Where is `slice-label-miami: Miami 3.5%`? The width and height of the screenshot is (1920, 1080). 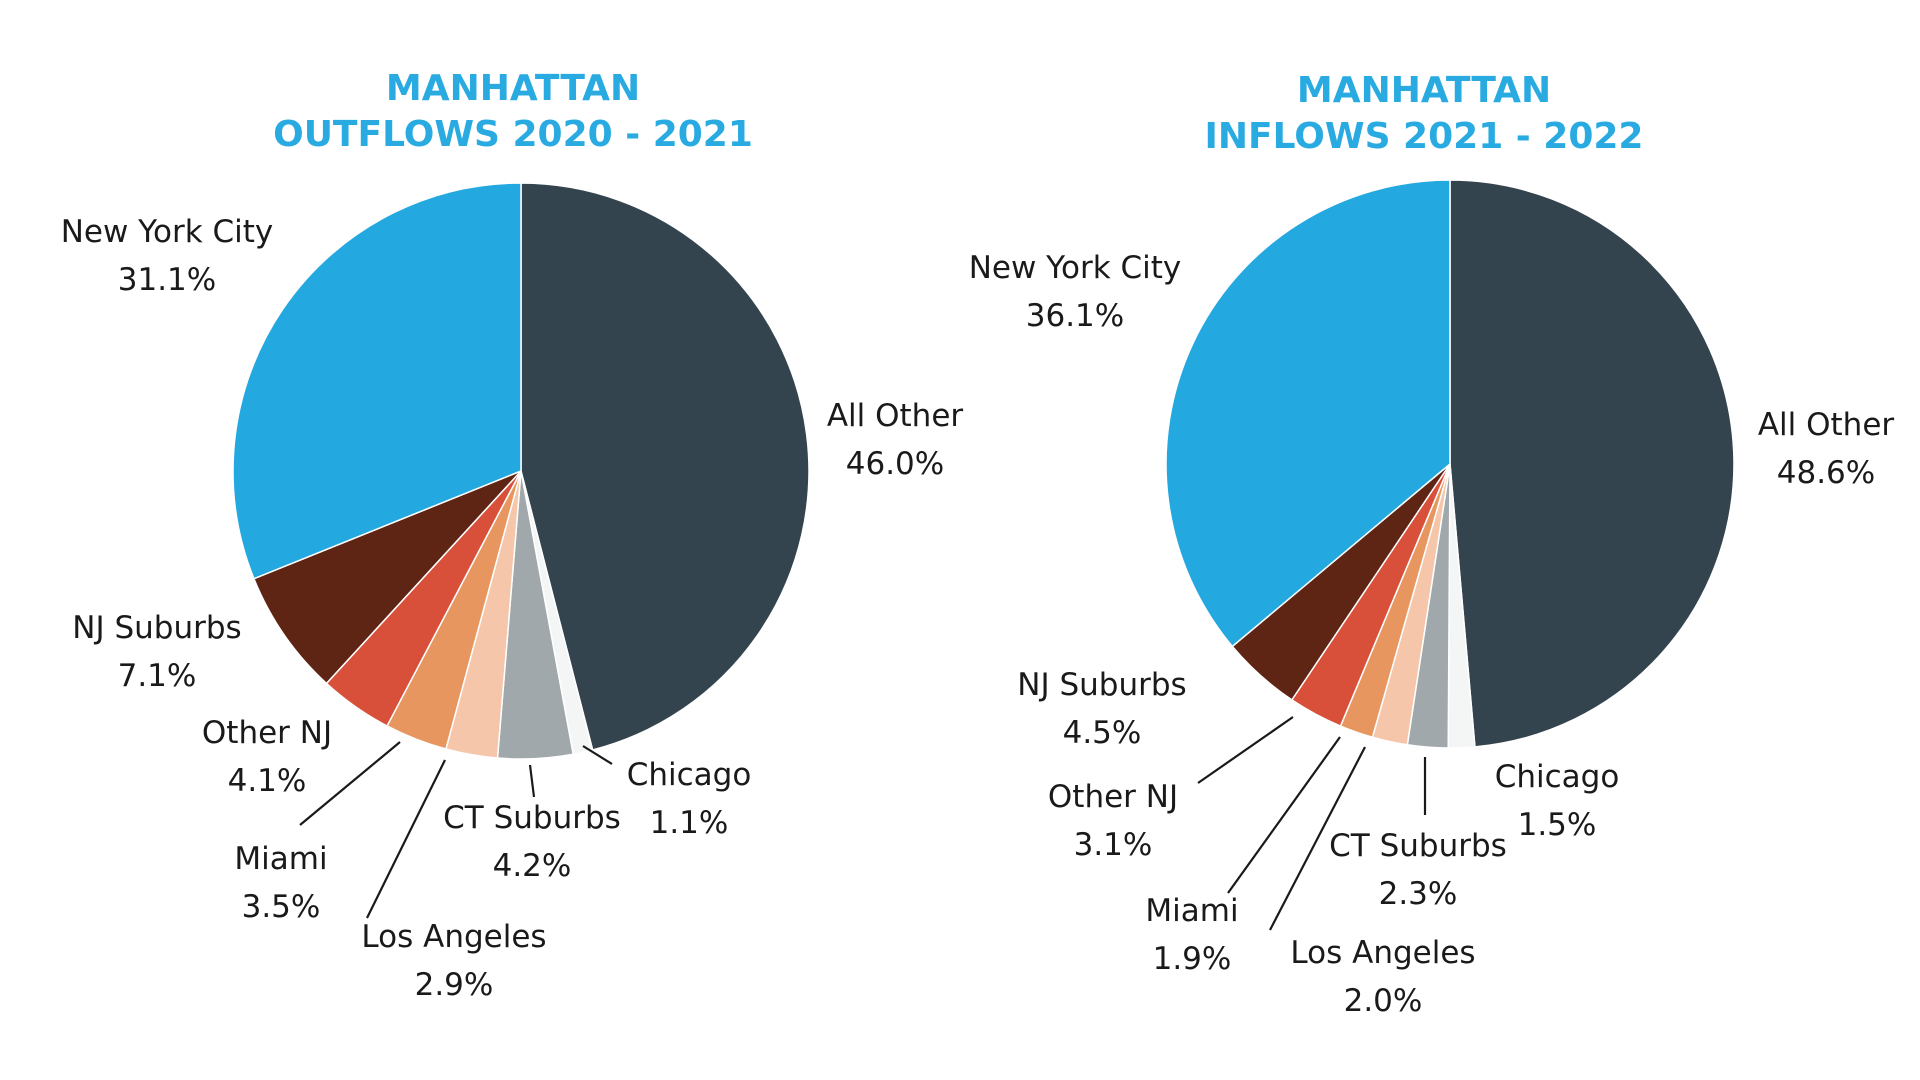
slice-label-miami: Miami 3.5% is located at coordinates (280, 883).